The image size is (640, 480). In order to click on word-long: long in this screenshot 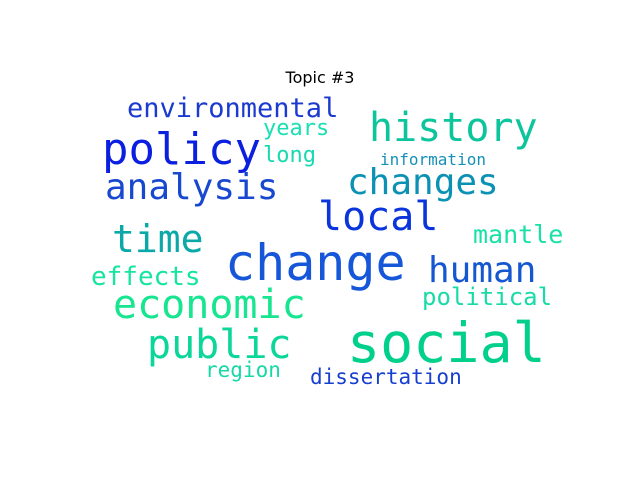, I will do `click(289, 155)`.